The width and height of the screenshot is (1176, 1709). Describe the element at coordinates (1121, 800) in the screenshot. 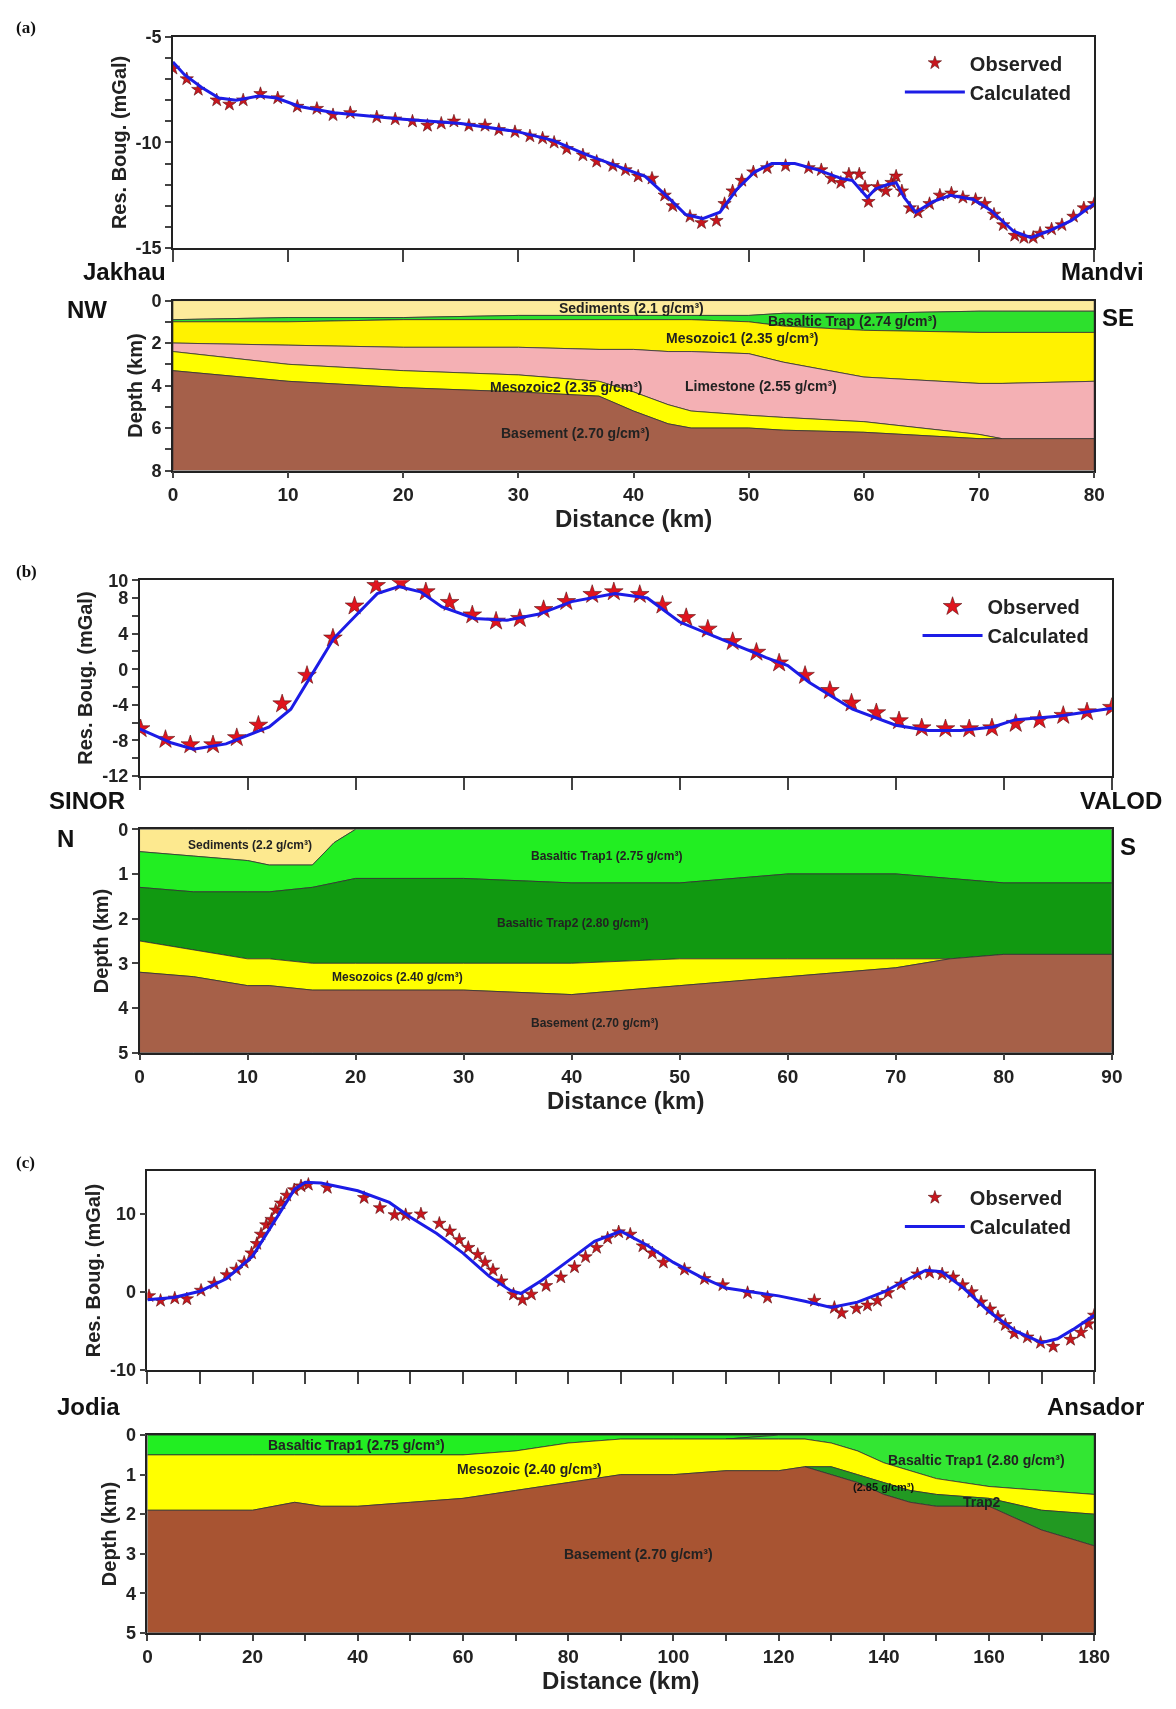

I see `text: VALOD` at that location.